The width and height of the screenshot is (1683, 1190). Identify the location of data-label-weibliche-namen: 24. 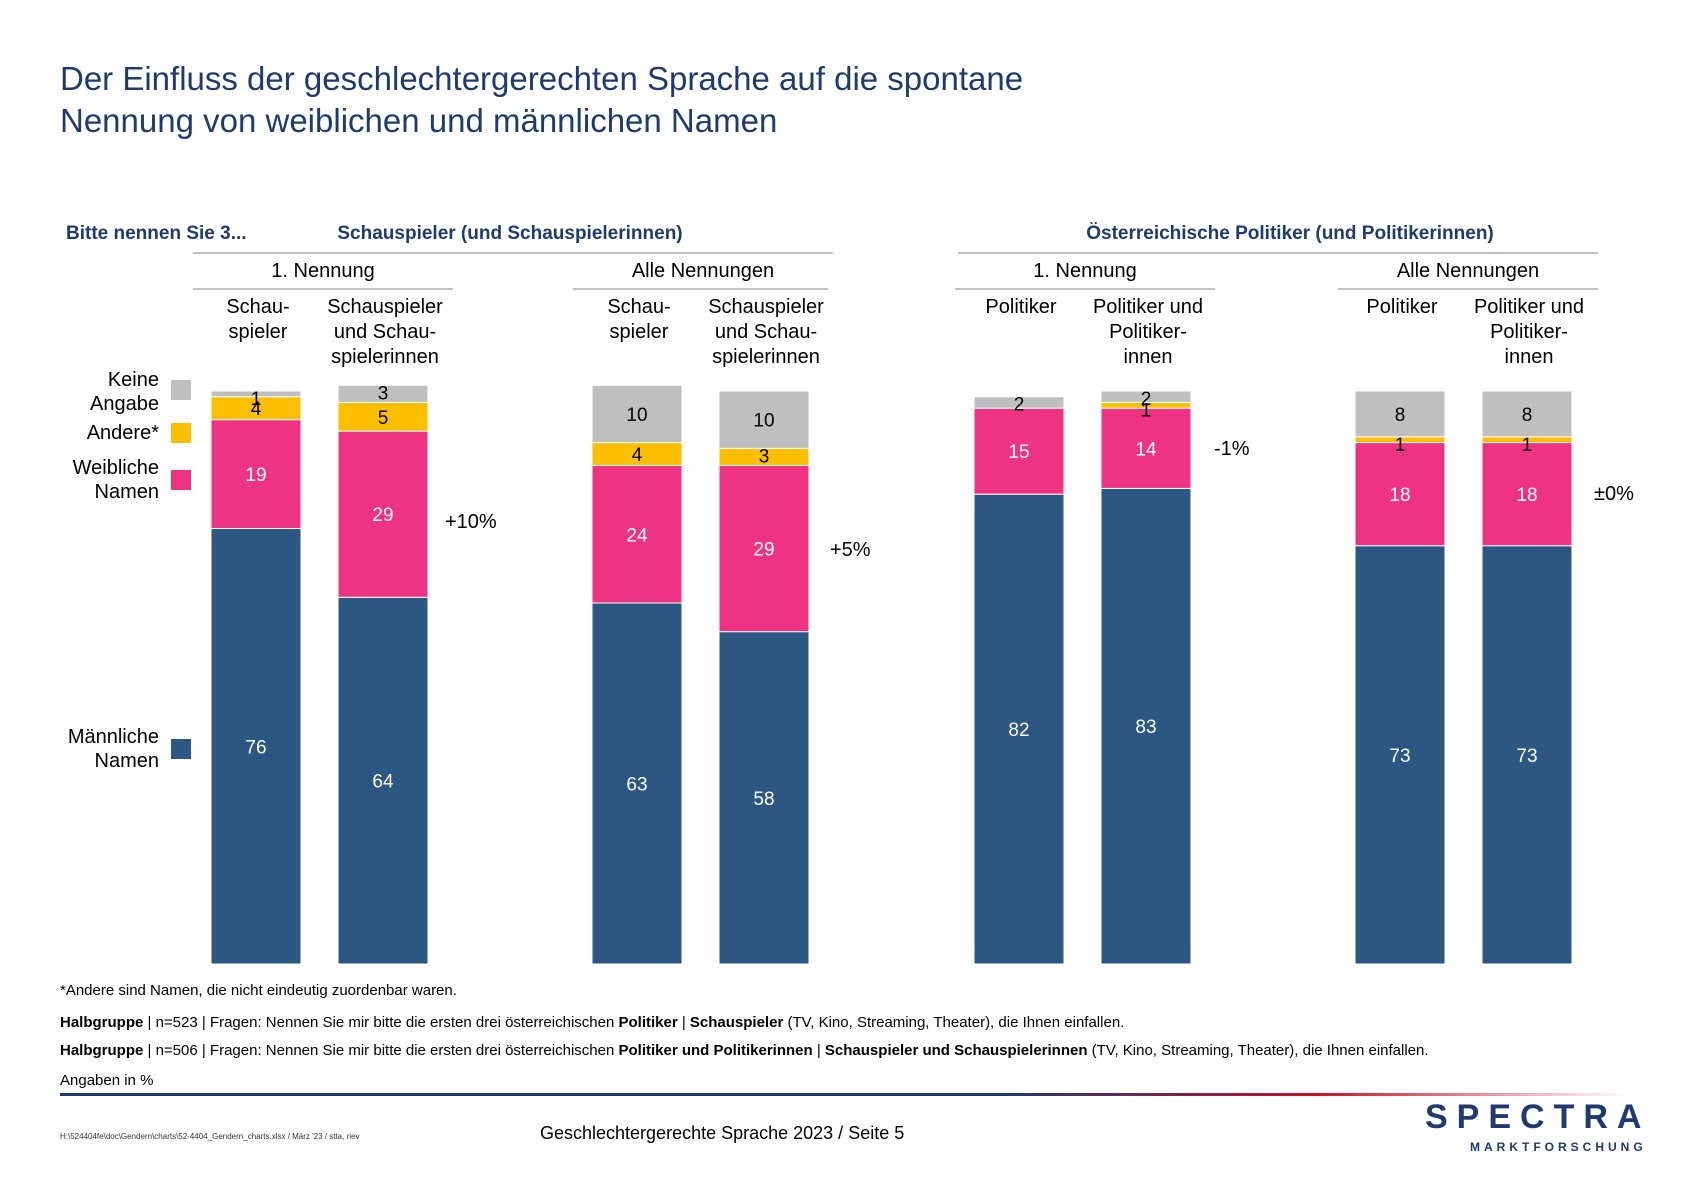
(637, 535).